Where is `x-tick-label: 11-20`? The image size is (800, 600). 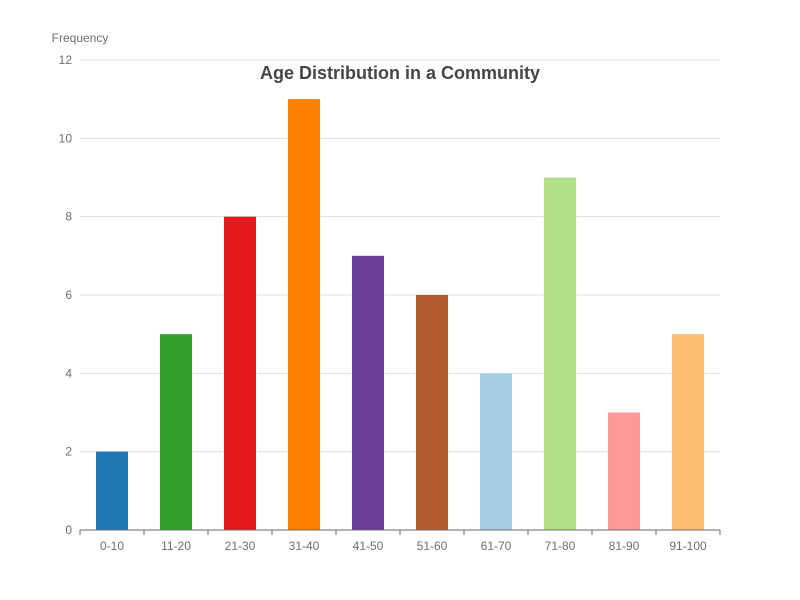 x-tick-label: 11-20 is located at coordinates (176, 546).